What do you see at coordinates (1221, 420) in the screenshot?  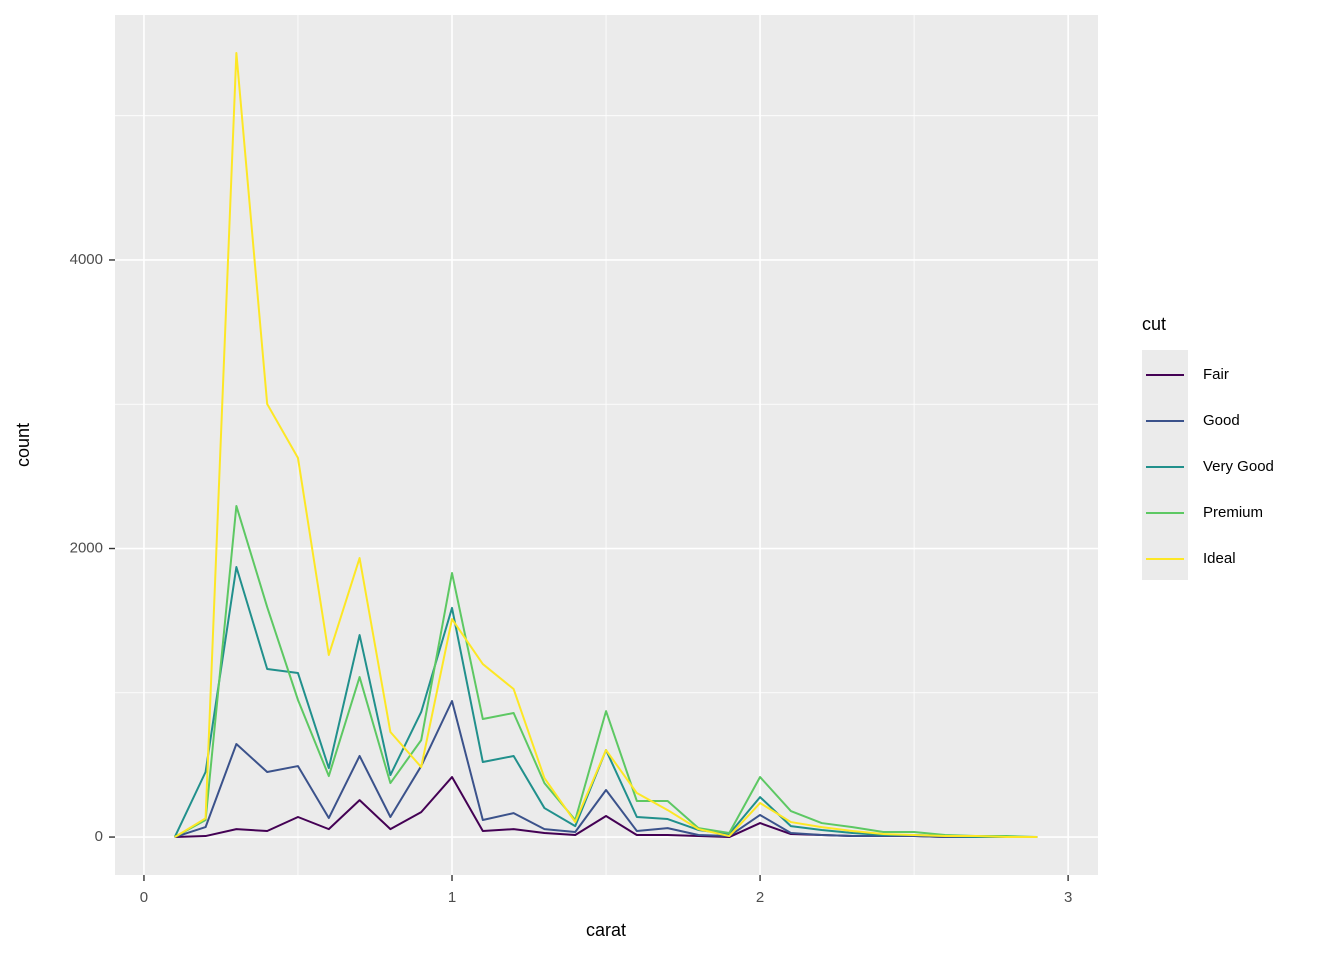 I see `legend-label: Good` at bounding box center [1221, 420].